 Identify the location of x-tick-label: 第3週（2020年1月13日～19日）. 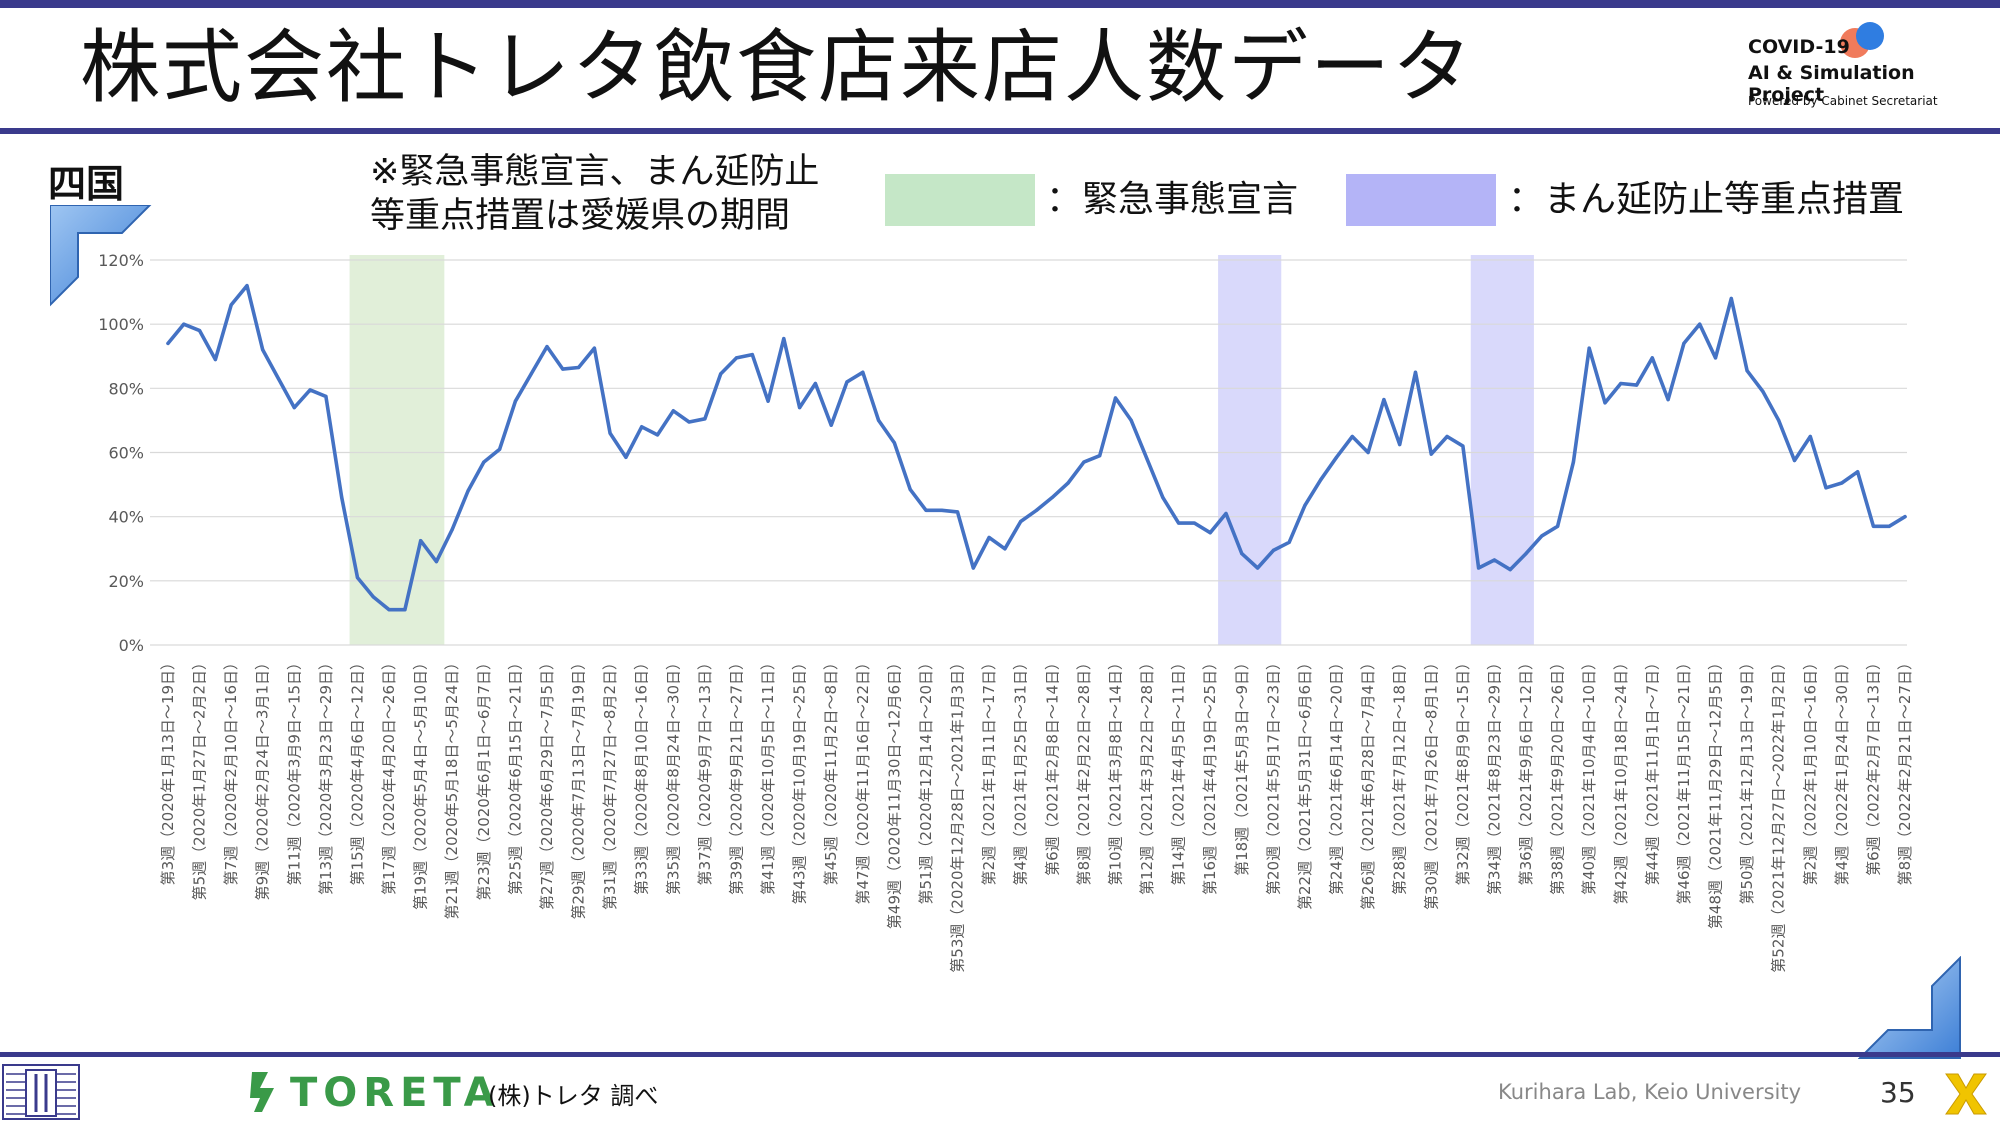
(168, 770).